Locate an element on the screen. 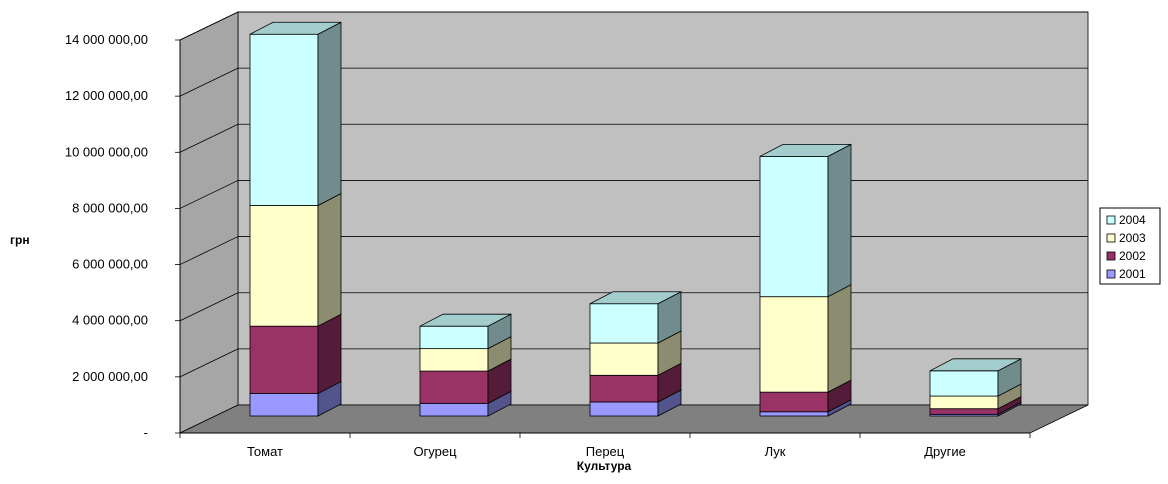  y-tick-label: 10 000 000,00 is located at coordinates (106, 151).